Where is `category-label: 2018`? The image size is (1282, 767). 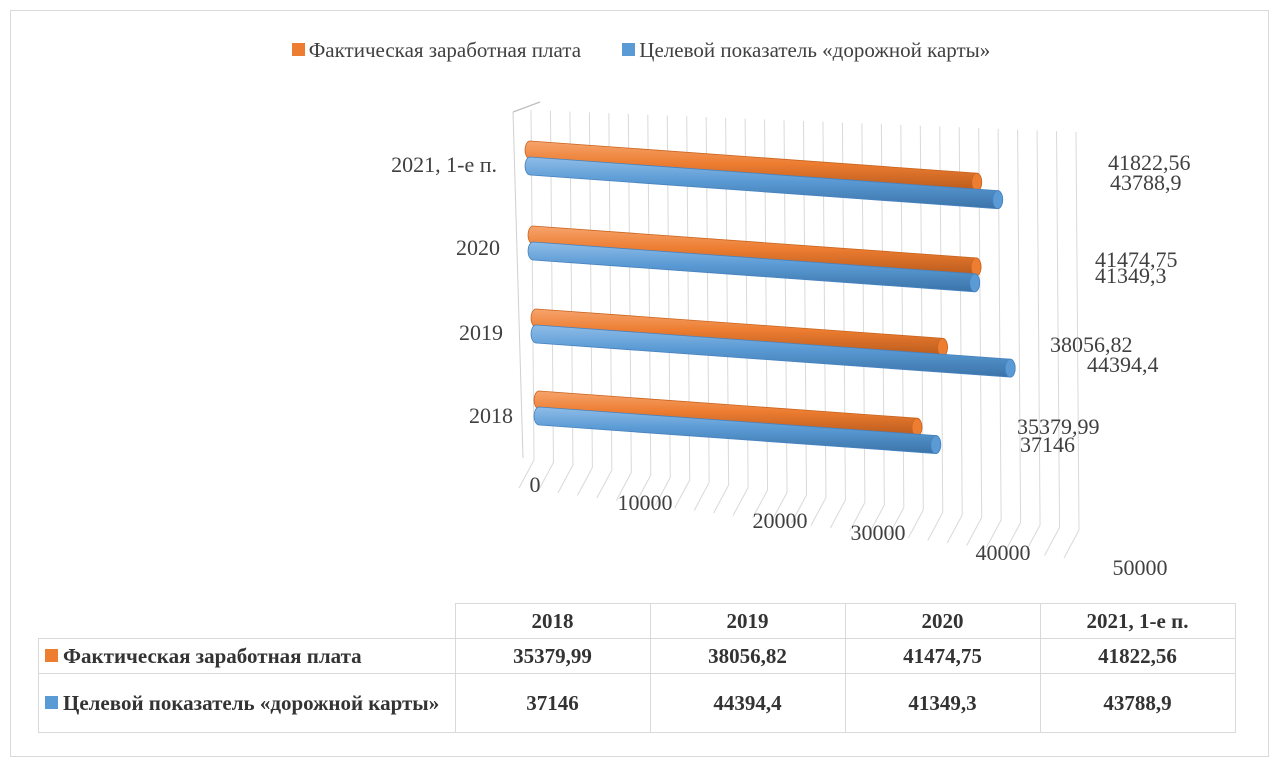 category-label: 2018 is located at coordinates (491, 415).